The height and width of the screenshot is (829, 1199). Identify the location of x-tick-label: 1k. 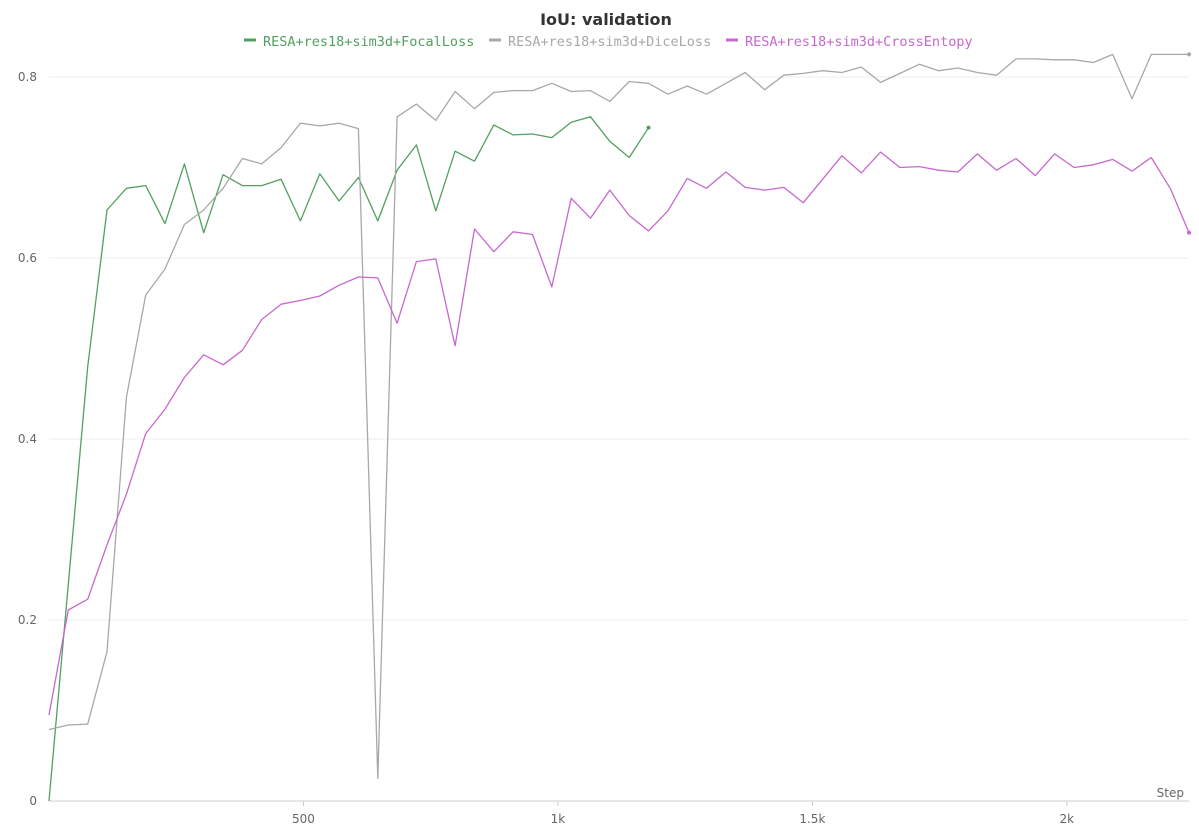
(558, 819).